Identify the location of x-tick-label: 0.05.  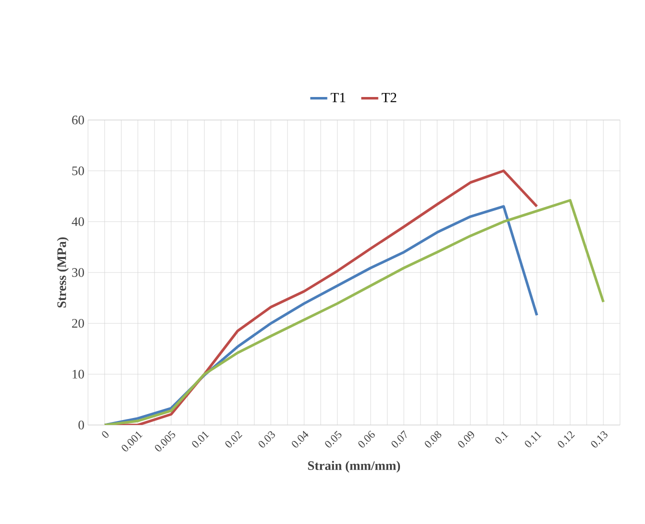
(333, 439).